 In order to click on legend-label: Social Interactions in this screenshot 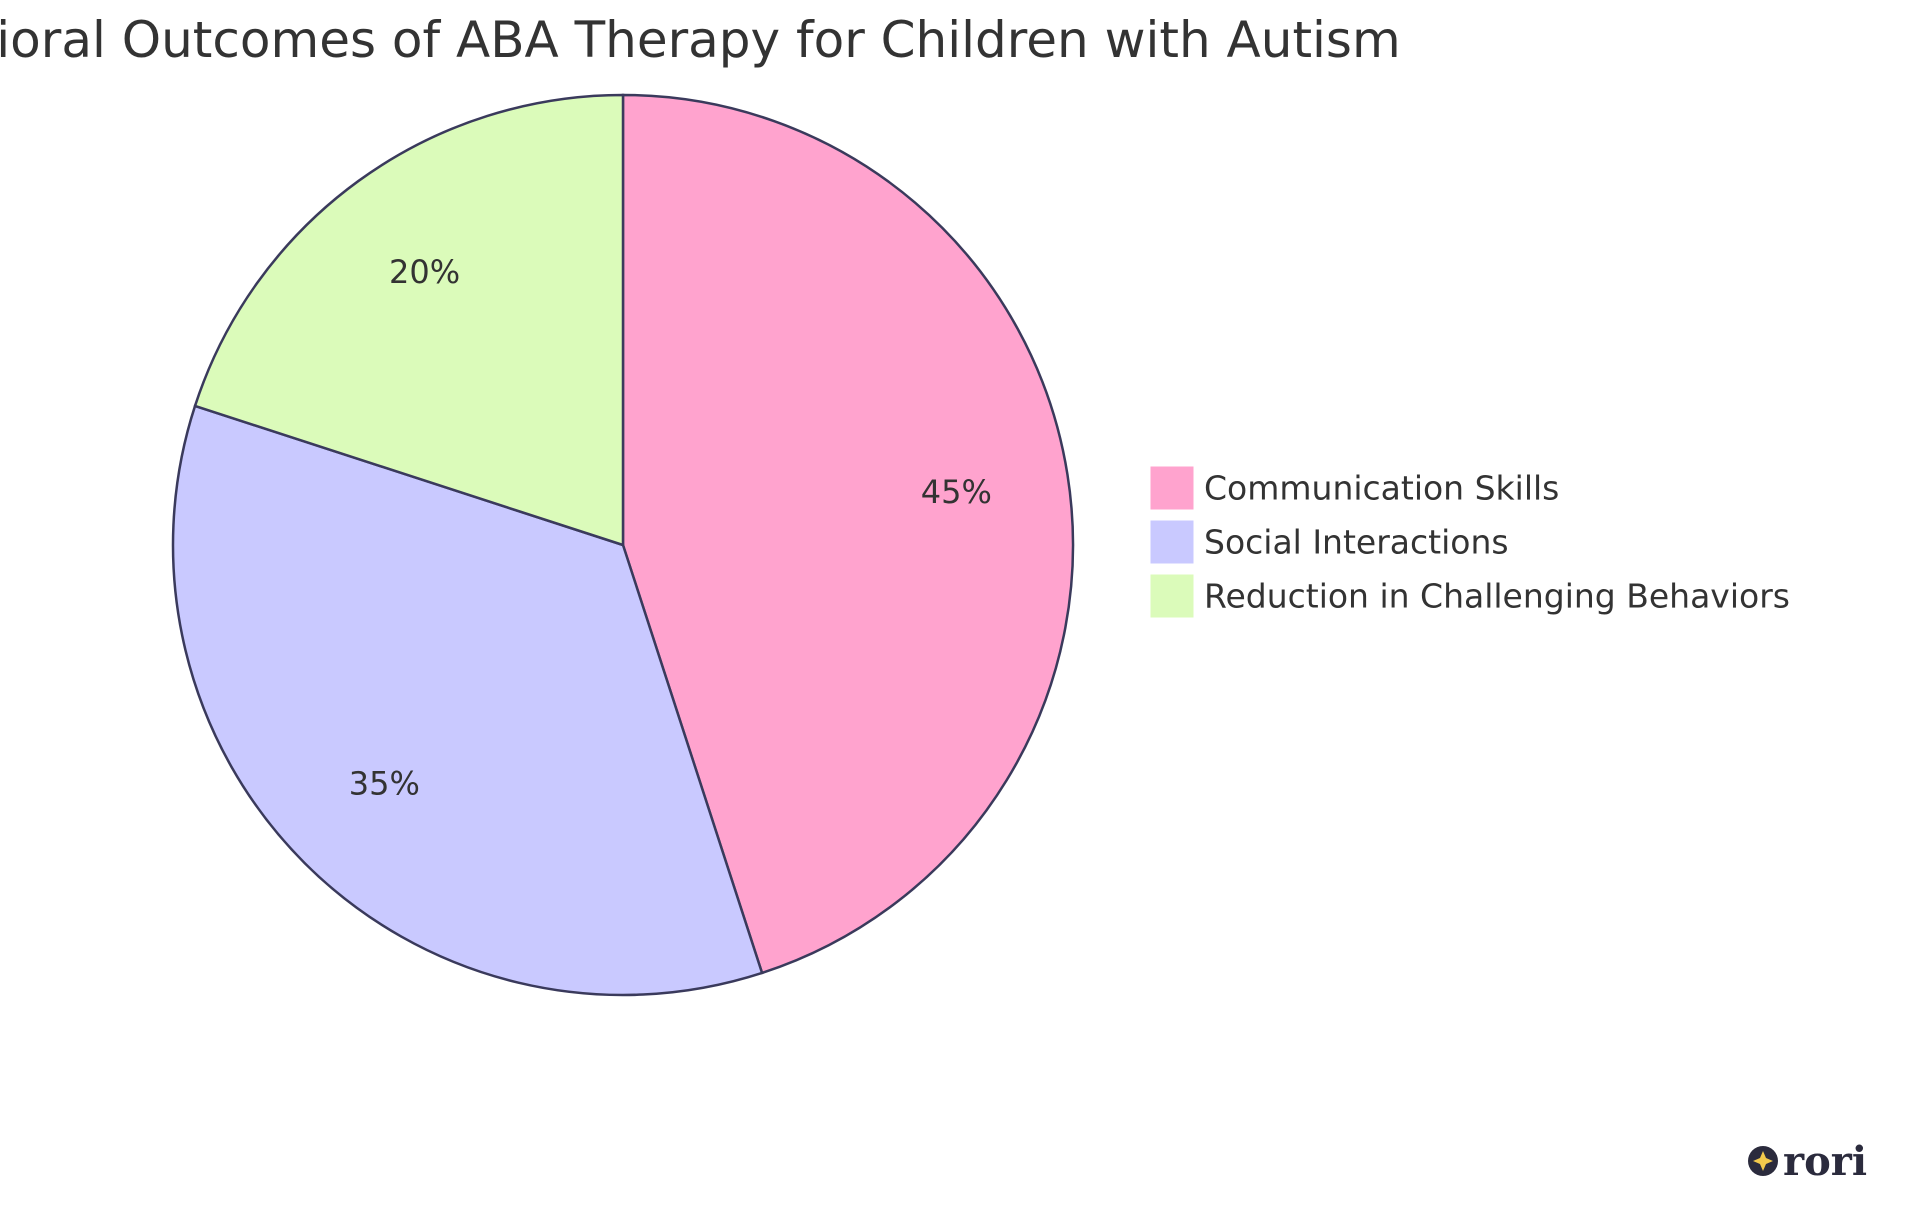, I will do `click(1356, 542)`.